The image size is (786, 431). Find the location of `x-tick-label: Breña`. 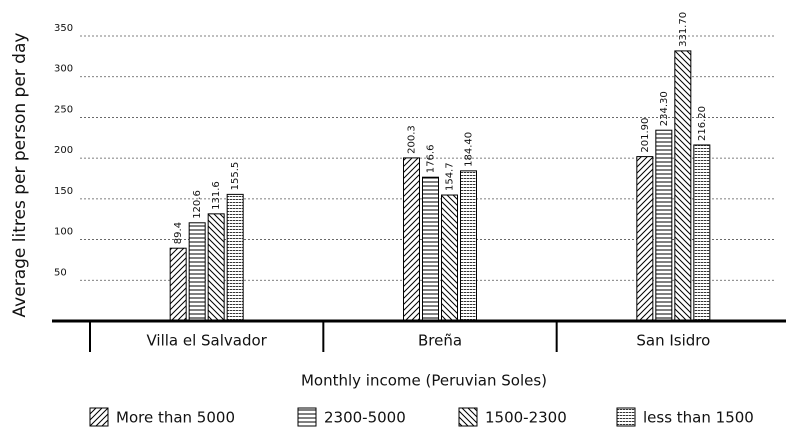

x-tick-label: Breña is located at coordinates (440, 341).